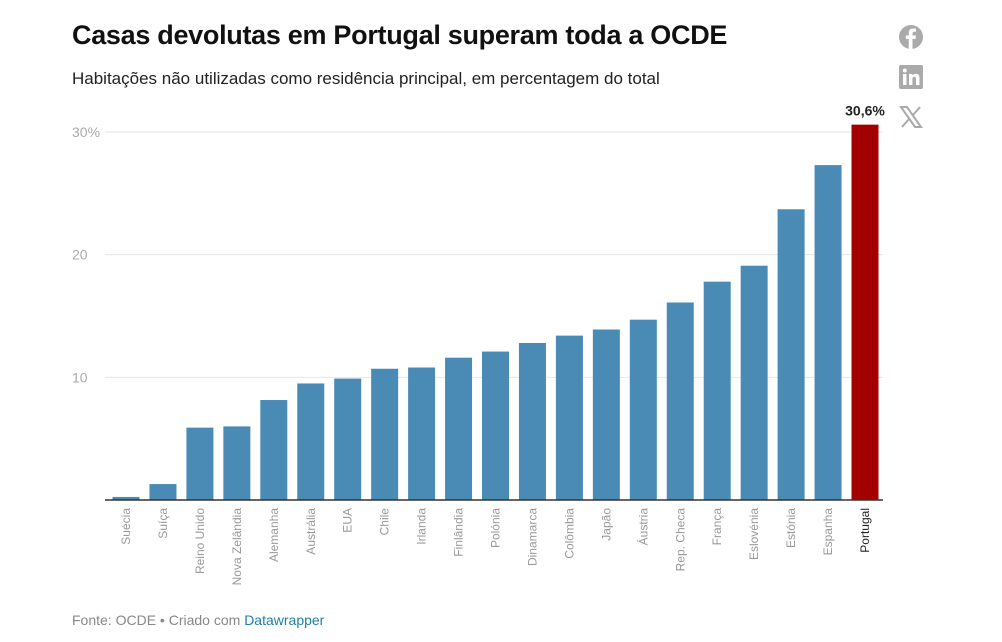 The width and height of the screenshot is (1002, 642). I want to click on x-tick-label: Japão, so click(606, 524).